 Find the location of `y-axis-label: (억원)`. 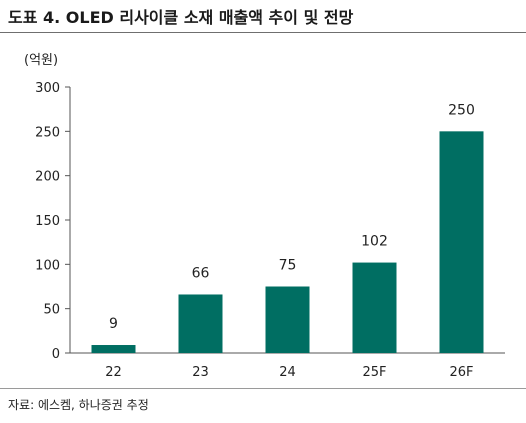

y-axis-label: (억원) is located at coordinates (41, 60).